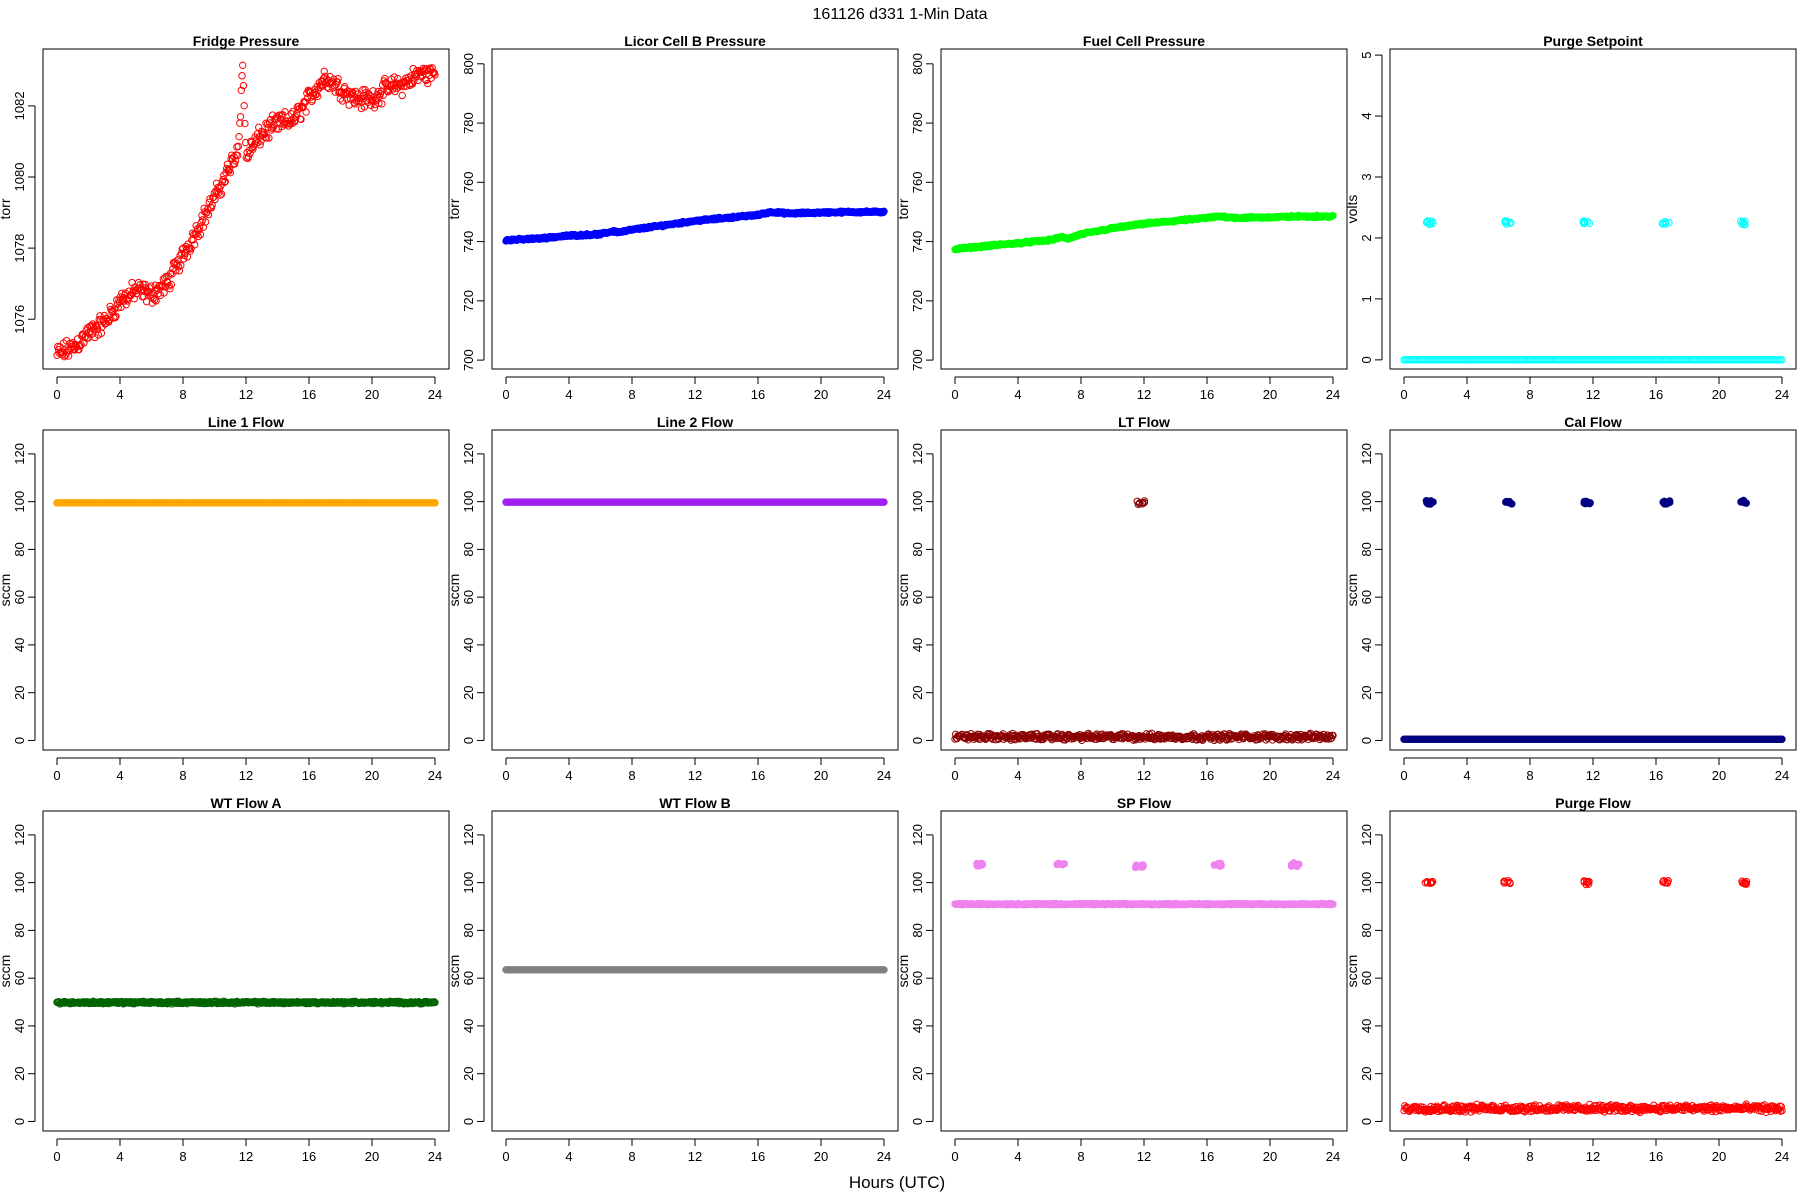 The height and width of the screenshot is (1200, 1800). I want to click on y-axis-label: volts, so click(1352, 209).